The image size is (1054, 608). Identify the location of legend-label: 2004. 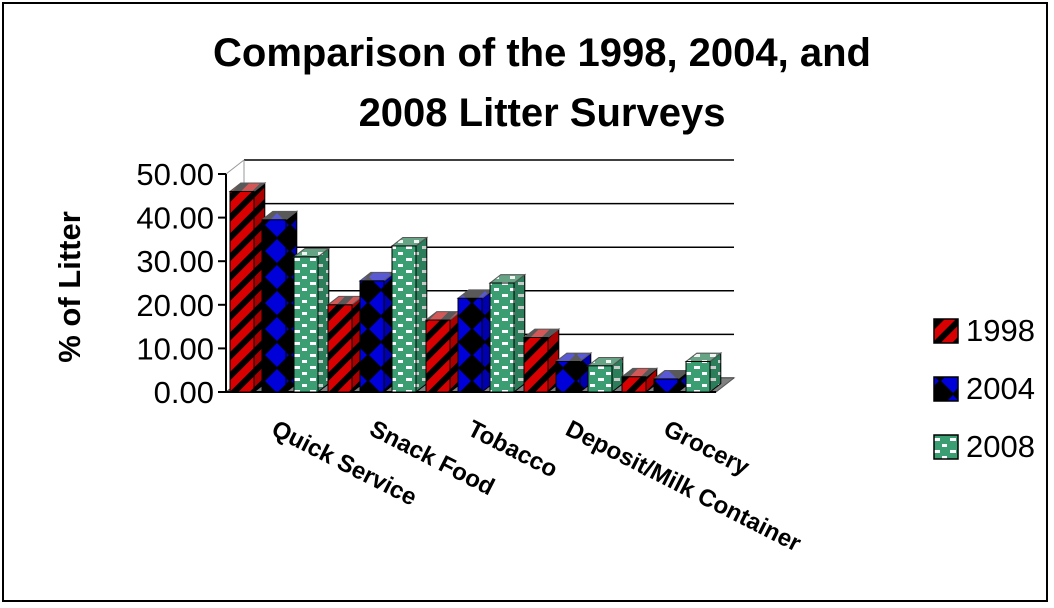
(1000, 388).